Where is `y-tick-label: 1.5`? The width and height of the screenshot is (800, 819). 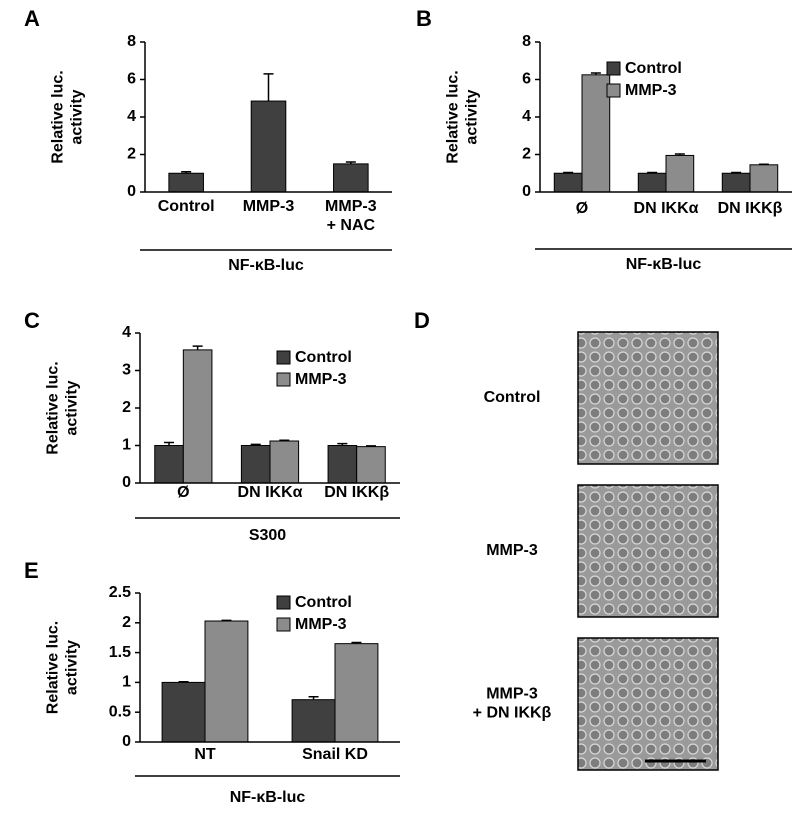 y-tick-label: 1.5 is located at coordinates (120, 652).